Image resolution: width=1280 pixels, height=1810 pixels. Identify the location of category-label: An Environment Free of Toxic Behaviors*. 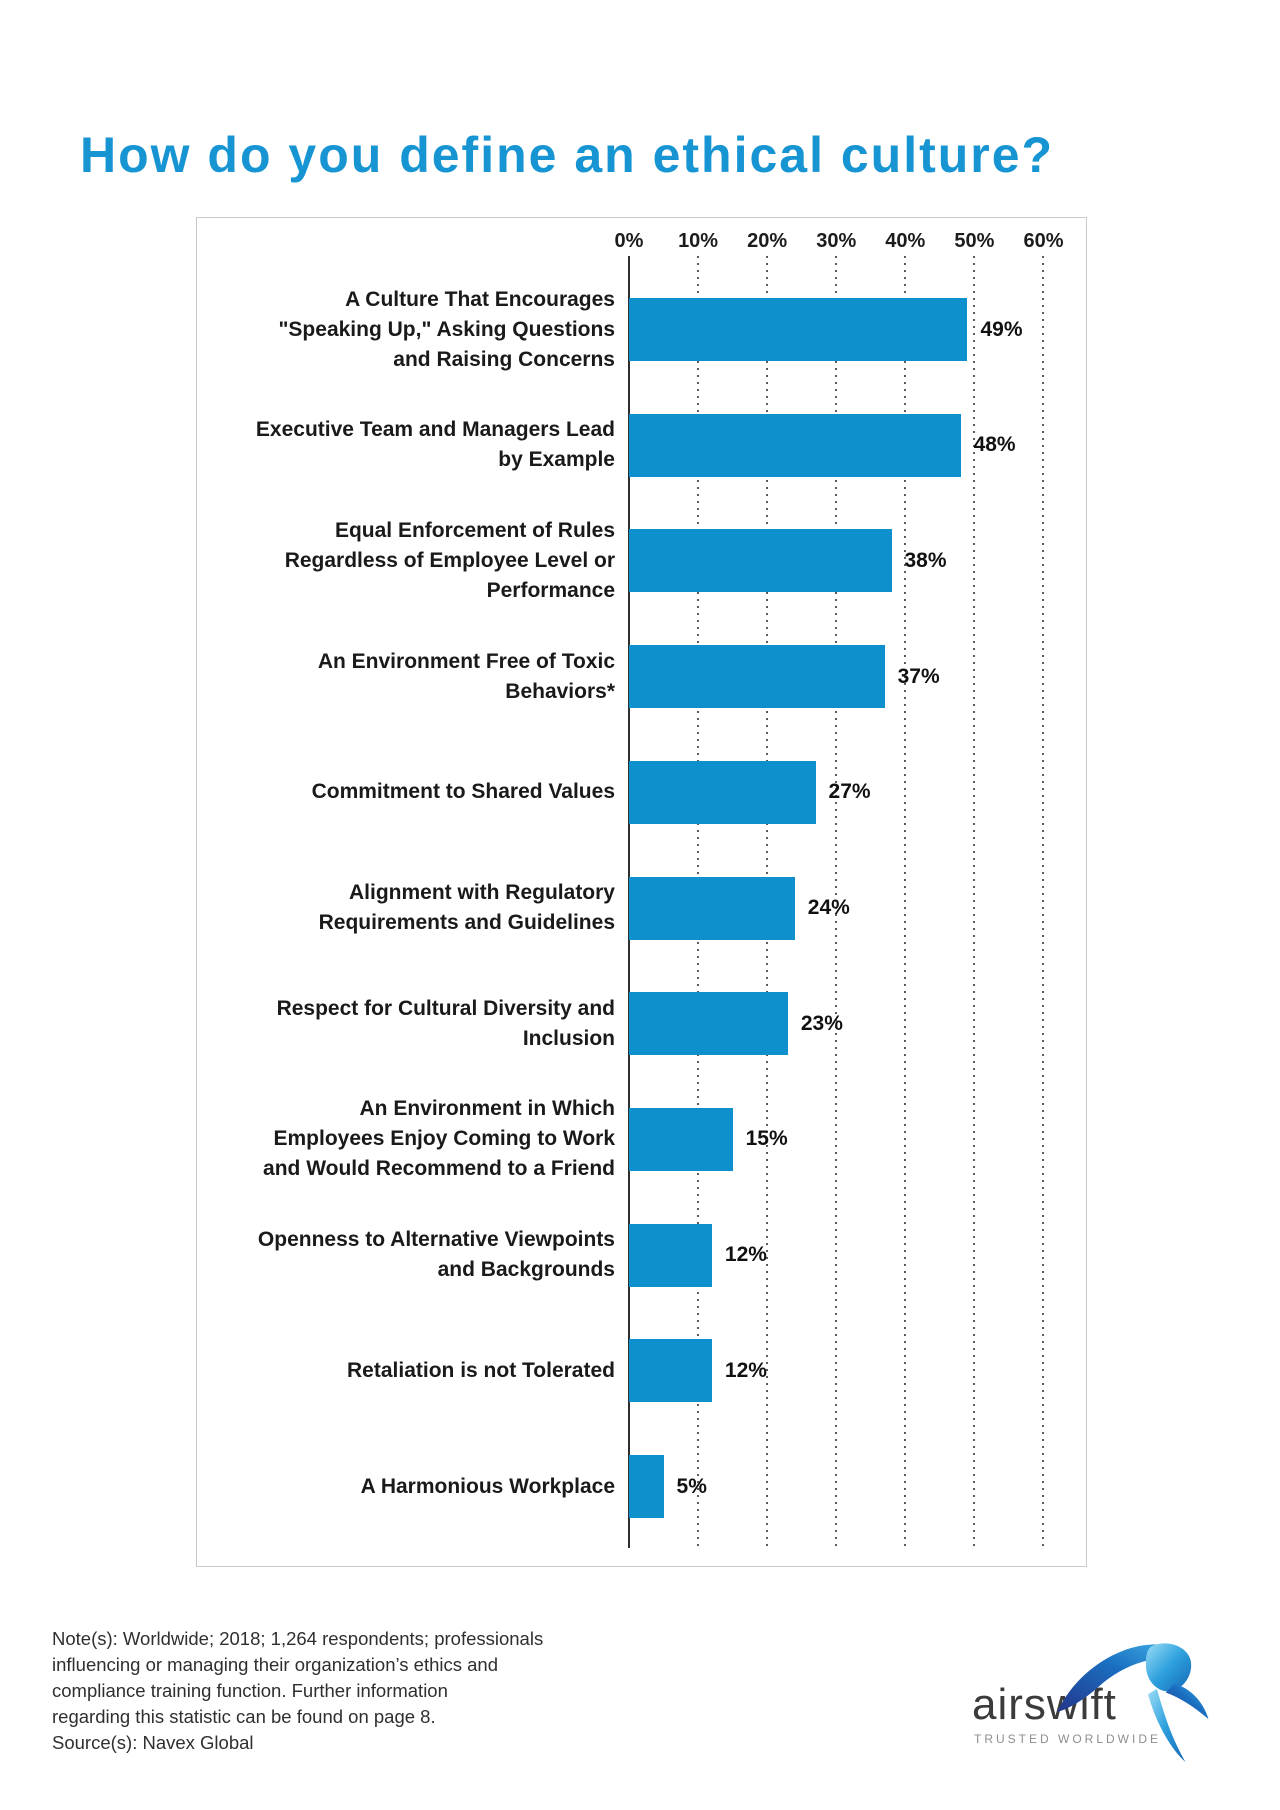
(466, 676).